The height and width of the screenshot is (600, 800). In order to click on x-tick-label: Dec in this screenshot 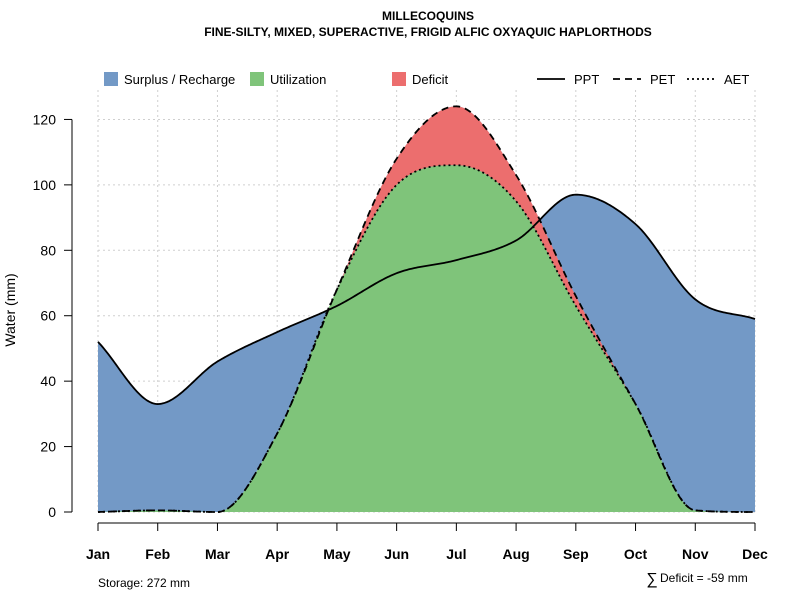, I will do `click(755, 554)`.